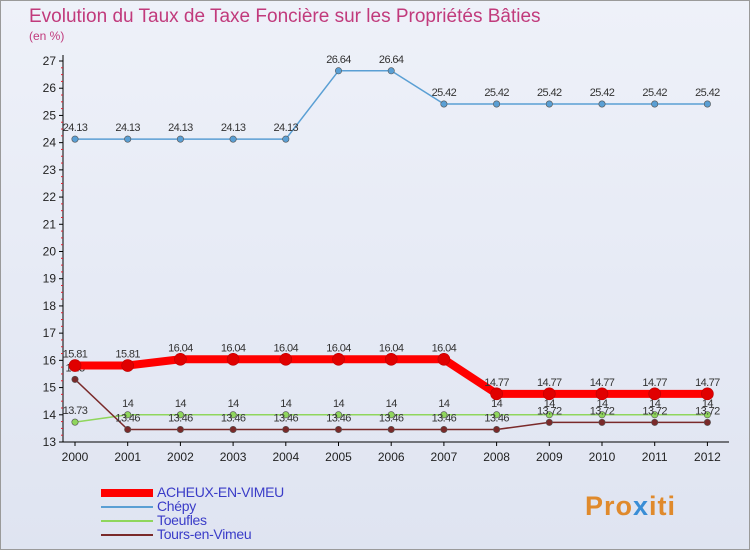 Image resolution: width=750 pixels, height=550 pixels. Describe the element at coordinates (75, 411) in the screenshot. I see `data-label-toeufles: 13.73` at that location.